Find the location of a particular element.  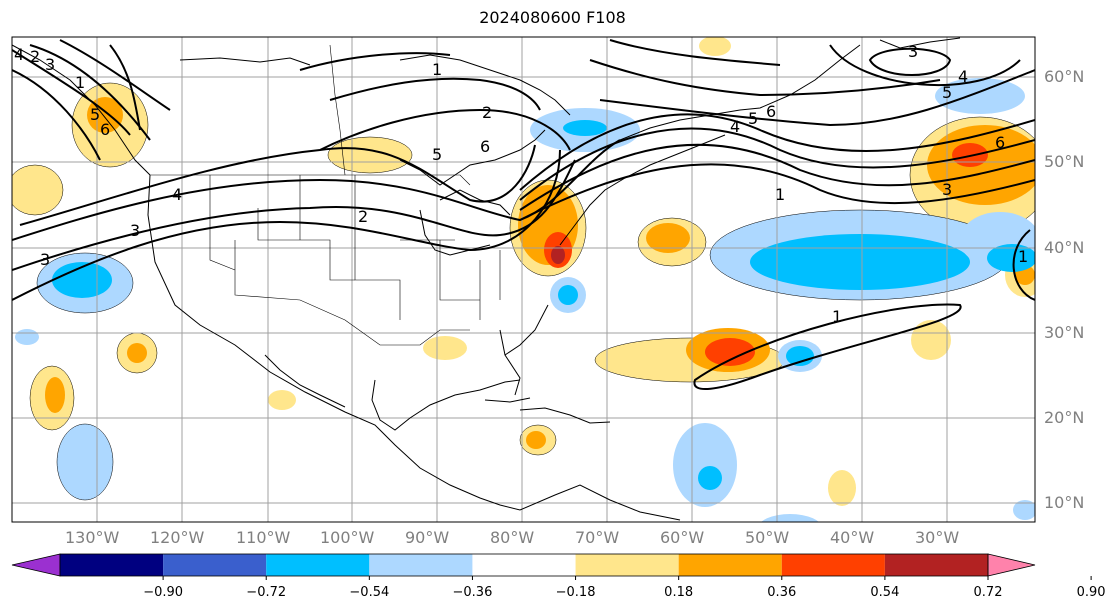

longitude-label: 120°W is located at coordinates (177, 537).